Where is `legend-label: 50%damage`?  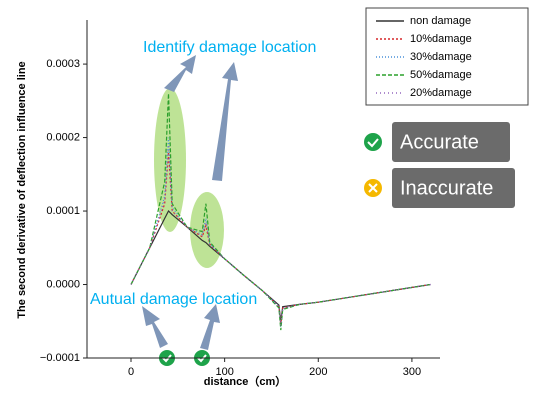
legend-label: 50%damage is located at coordinates (441, 75).